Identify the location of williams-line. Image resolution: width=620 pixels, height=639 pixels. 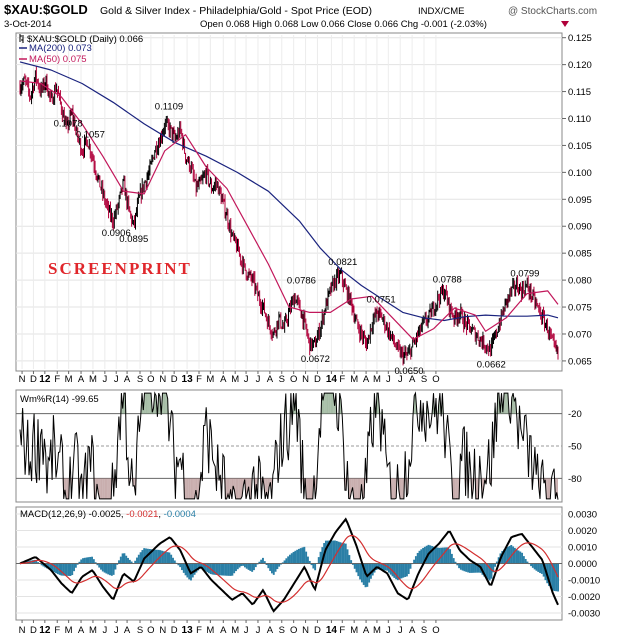
(289, 446).